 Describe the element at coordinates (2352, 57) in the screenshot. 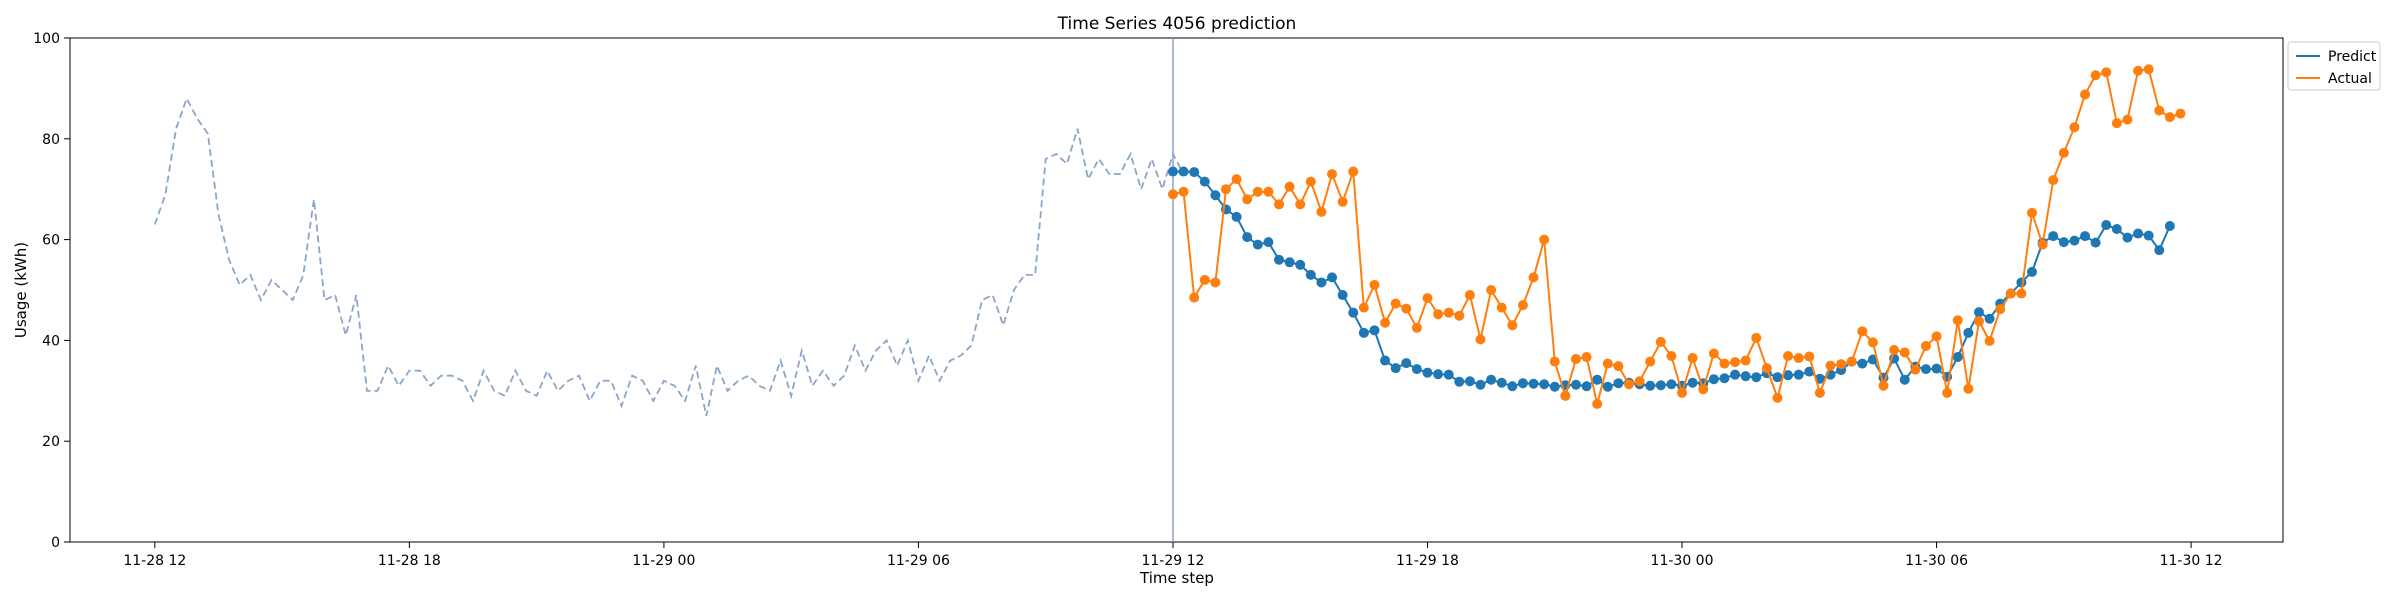

I see `legend-label-predict: Predict` at that location.